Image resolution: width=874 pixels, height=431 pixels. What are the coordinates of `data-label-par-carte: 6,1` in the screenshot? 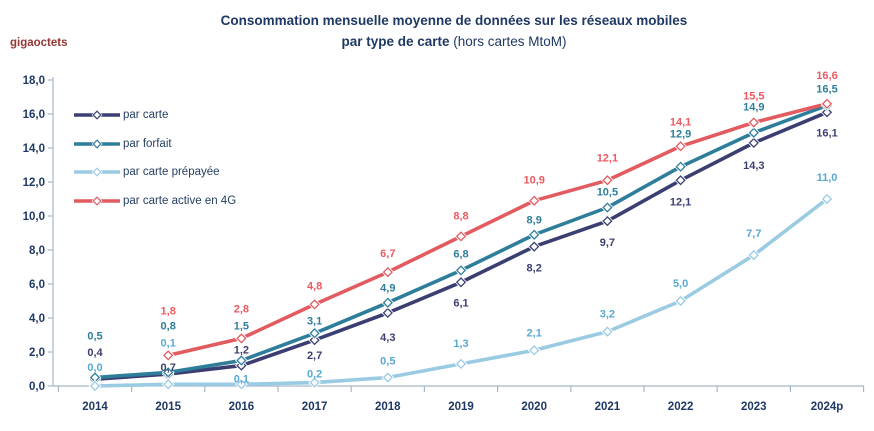 It's located at (460, 303).